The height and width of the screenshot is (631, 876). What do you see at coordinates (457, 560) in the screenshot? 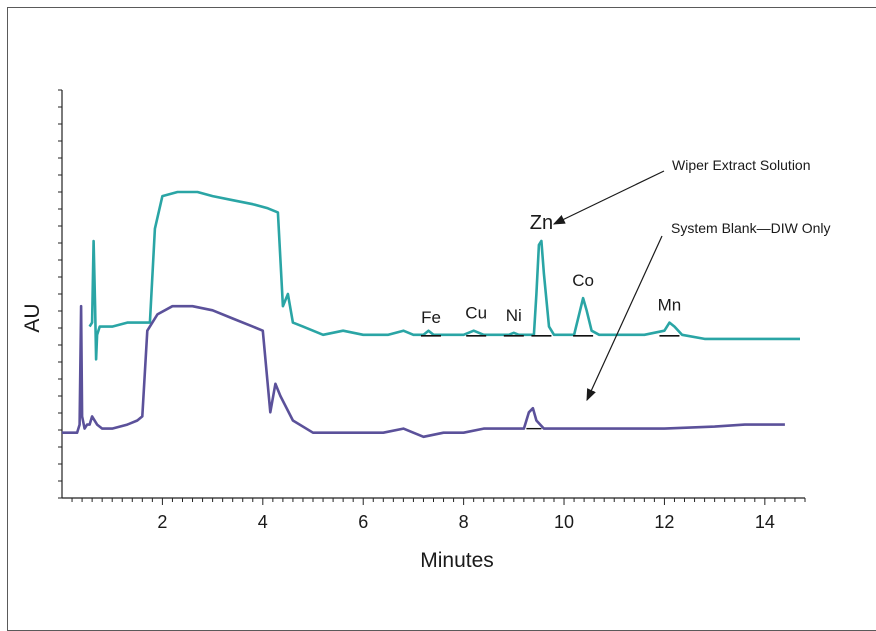
I see `x-axis-label: Minutes` at bounding box center [457, 560].